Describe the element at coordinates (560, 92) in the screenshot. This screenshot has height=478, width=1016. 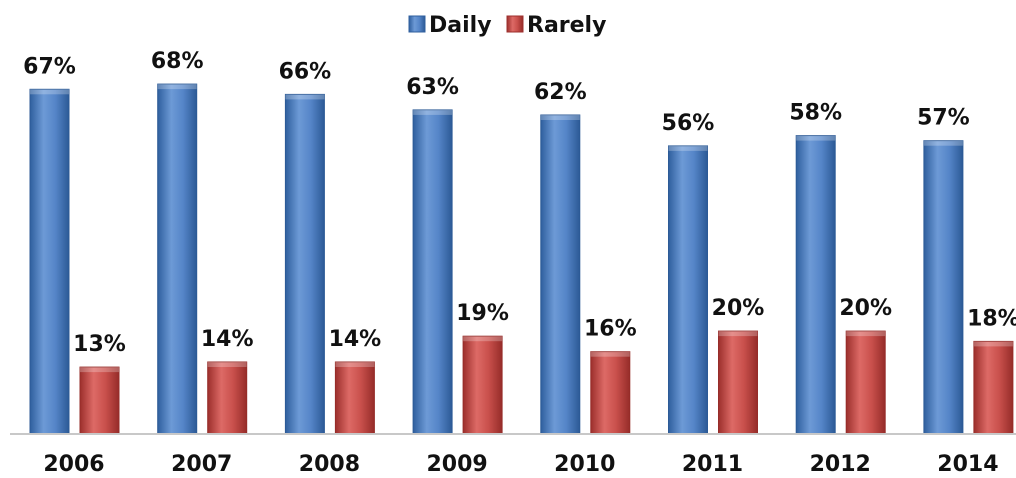
I see `data-label-daily-2010: 62%` at that location.